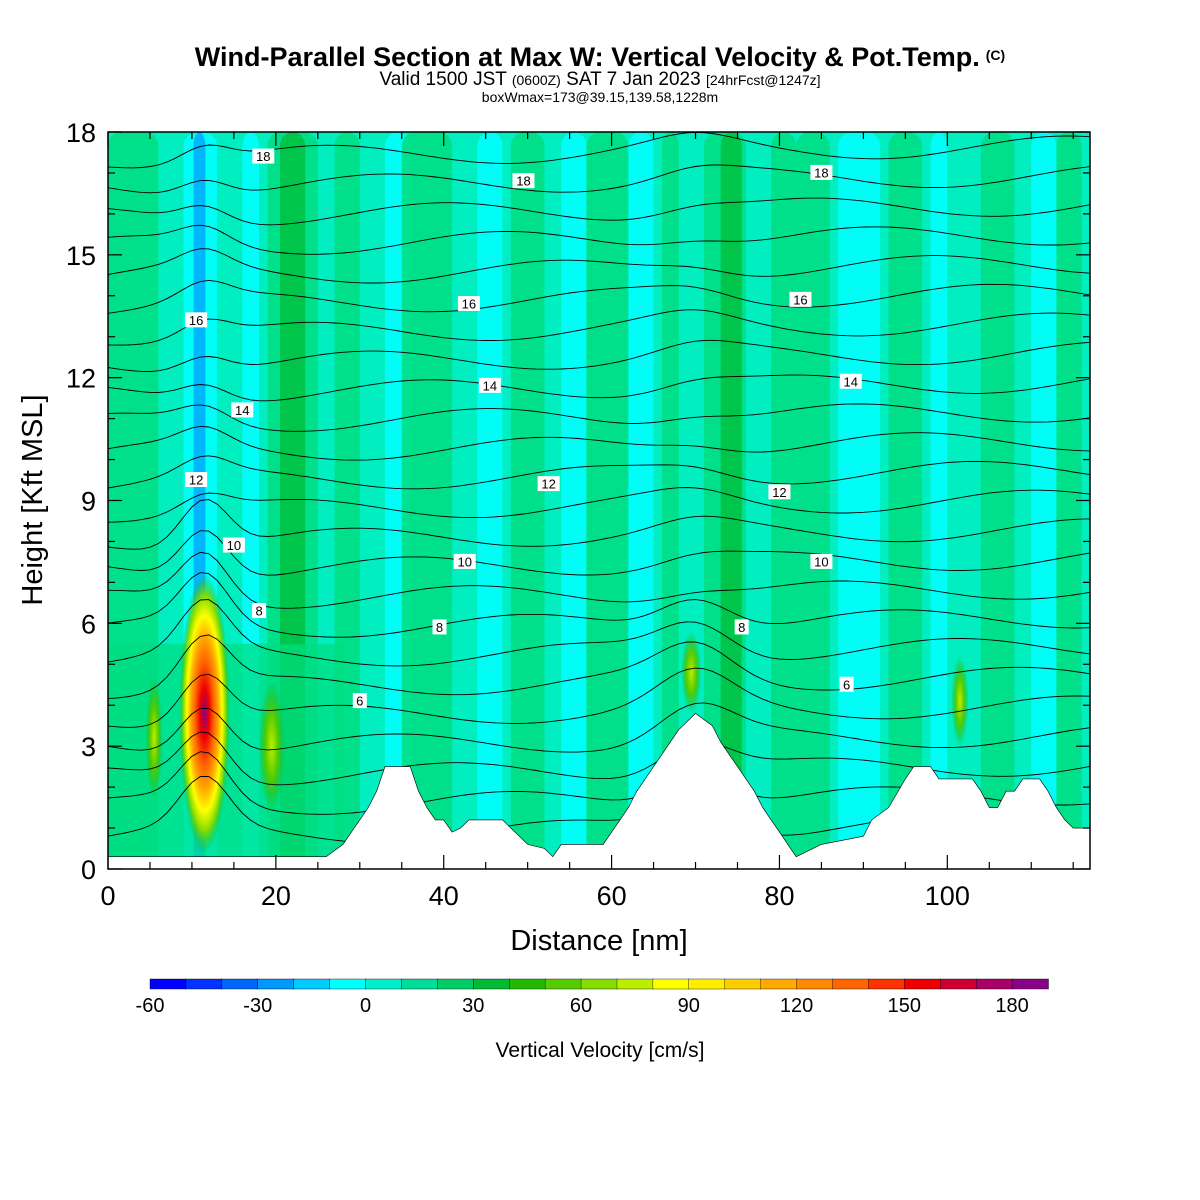 The width and height of the screenshot is (1200, 1200). Describe the element at coordinates (904, 1006) in the screenshot. I see `colorbar-tick-label: 150` at that location.